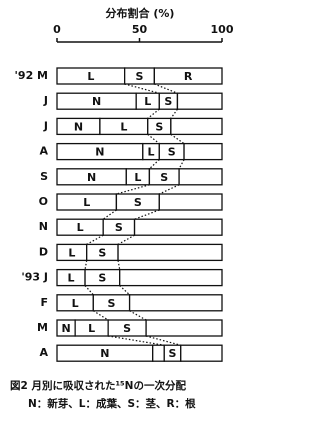 The height and width of the screenshot is (438, 320). Describe the element at coordinates (43, 201) in the screenshot. I see `y-tick-label: O` at that location.